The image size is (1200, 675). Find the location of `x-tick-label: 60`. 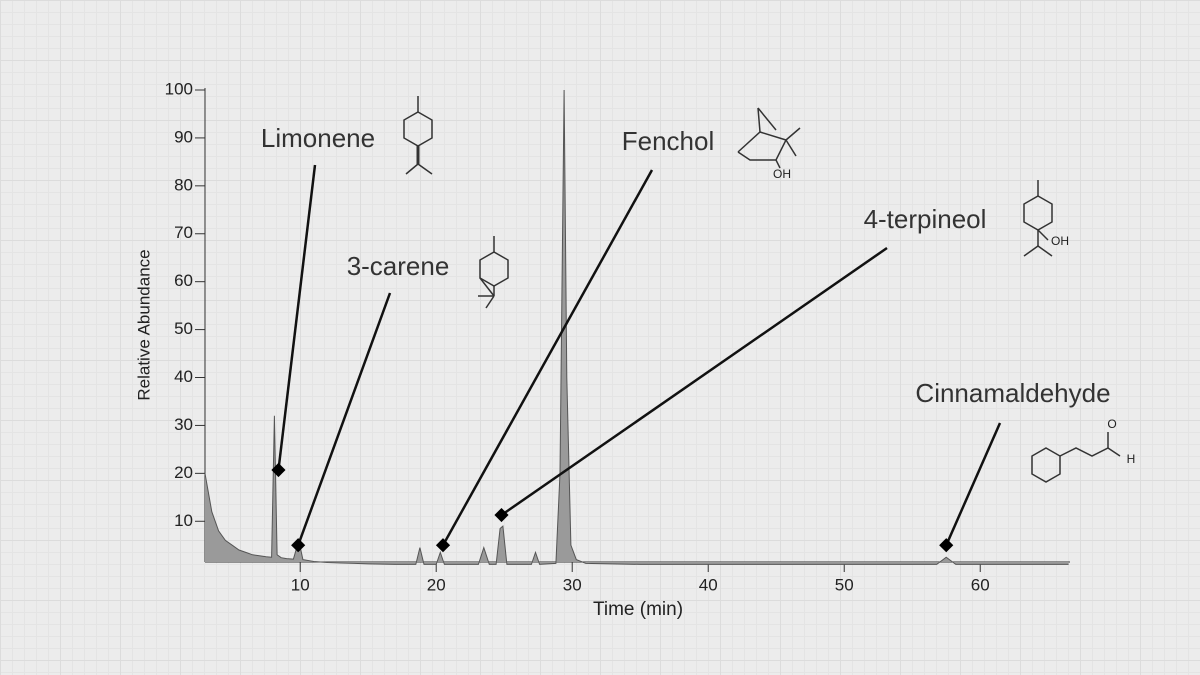

x-tick-label: 60 is located at coordinates (980, 584).